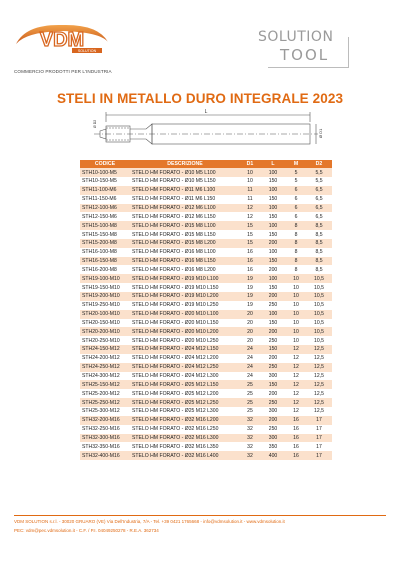 The height and width of the screenshot is (566, 400). What do you see at coordinates (296, 164) in the screenshot?
I see `col-header-m: M` at bounding box center [296, 164].